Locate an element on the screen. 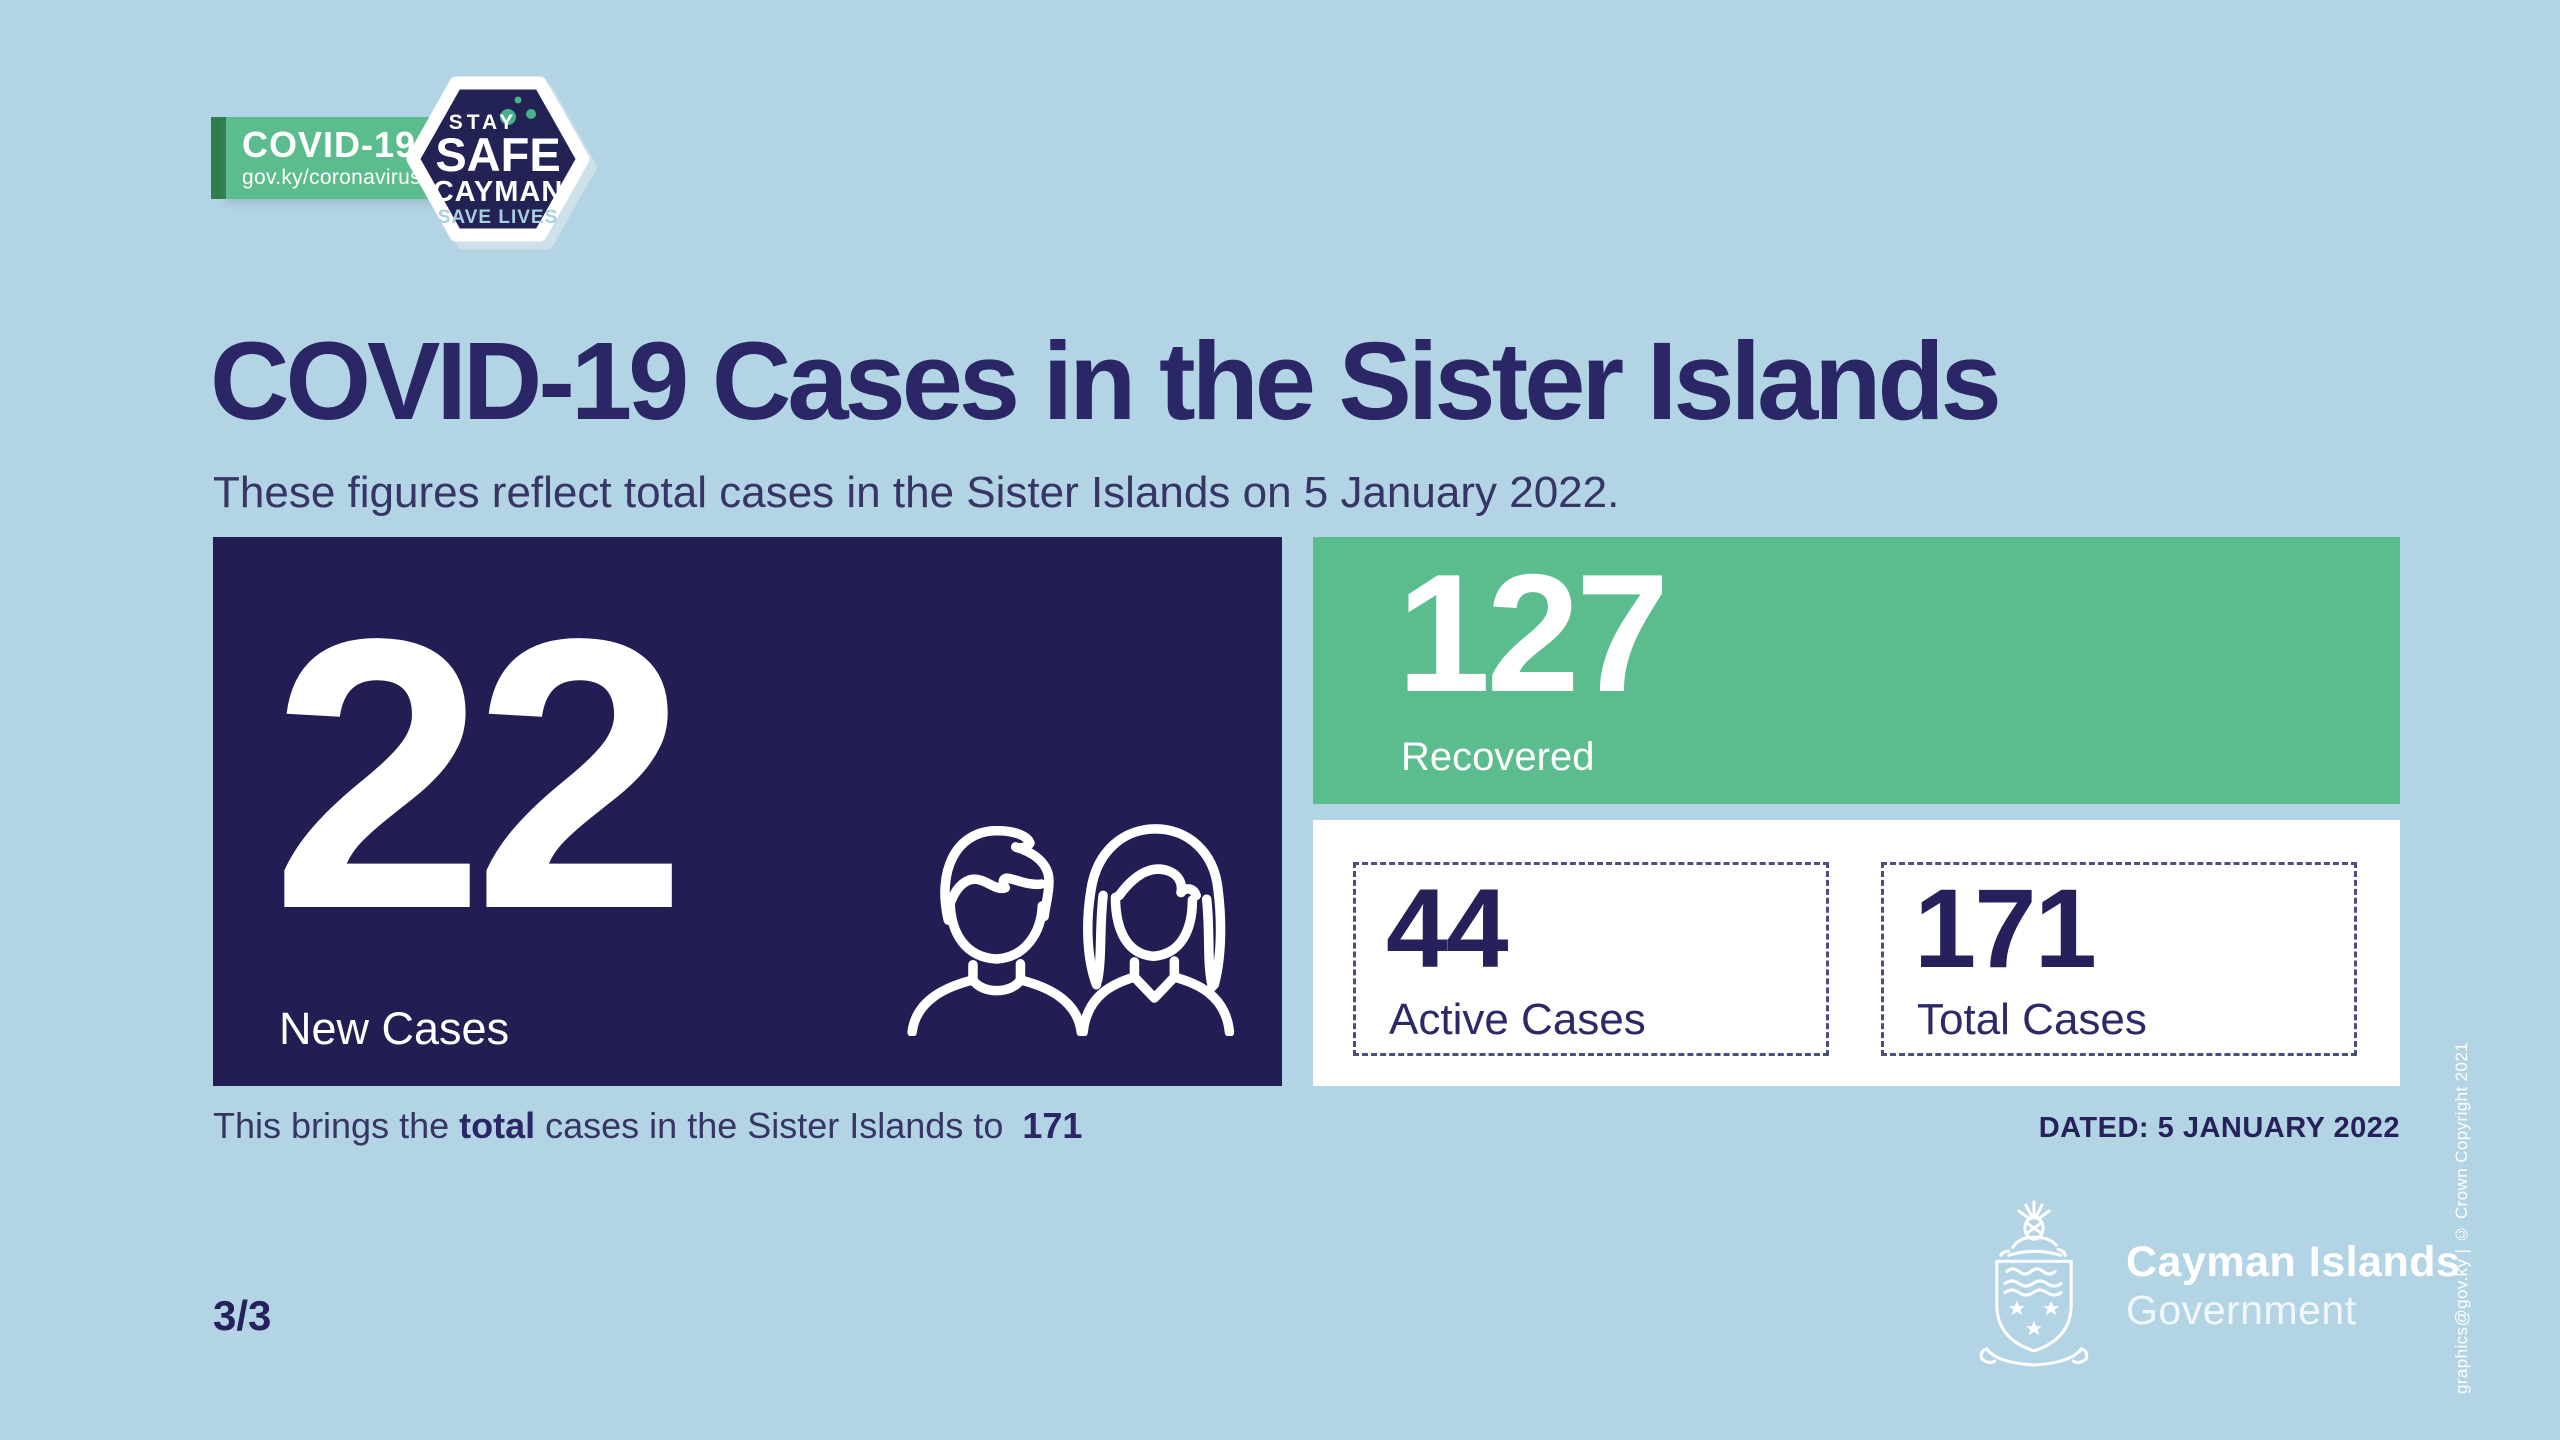 The width and height of the screenshot is (2560, 1440). gov-name-label: Cayman Islands is located at coordinates (2293, 1262).